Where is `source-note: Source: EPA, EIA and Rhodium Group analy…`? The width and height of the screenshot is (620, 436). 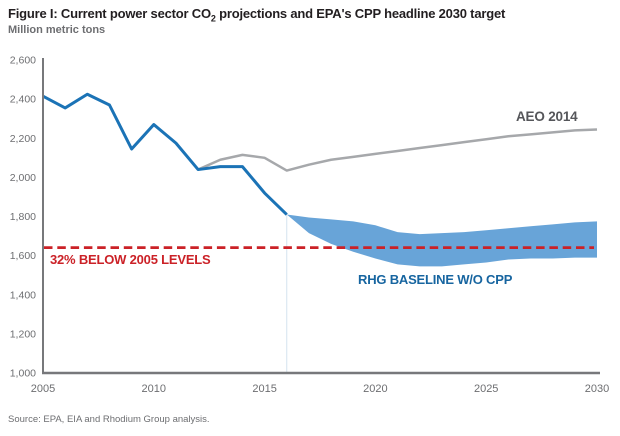 source-note: Source: EPA, EIA and Rhodium Group analy… is located at coordinates (109, 419).